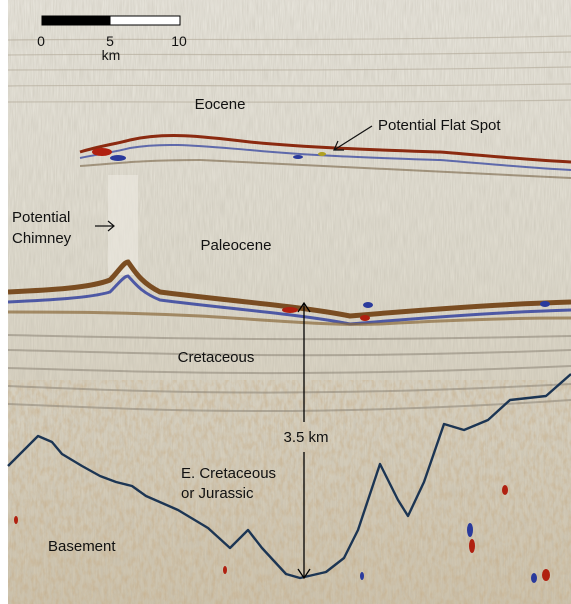  Describe the element at coordinates (289, 292) in the screenshot. I see `top-cretaceous-reflector` at that location.